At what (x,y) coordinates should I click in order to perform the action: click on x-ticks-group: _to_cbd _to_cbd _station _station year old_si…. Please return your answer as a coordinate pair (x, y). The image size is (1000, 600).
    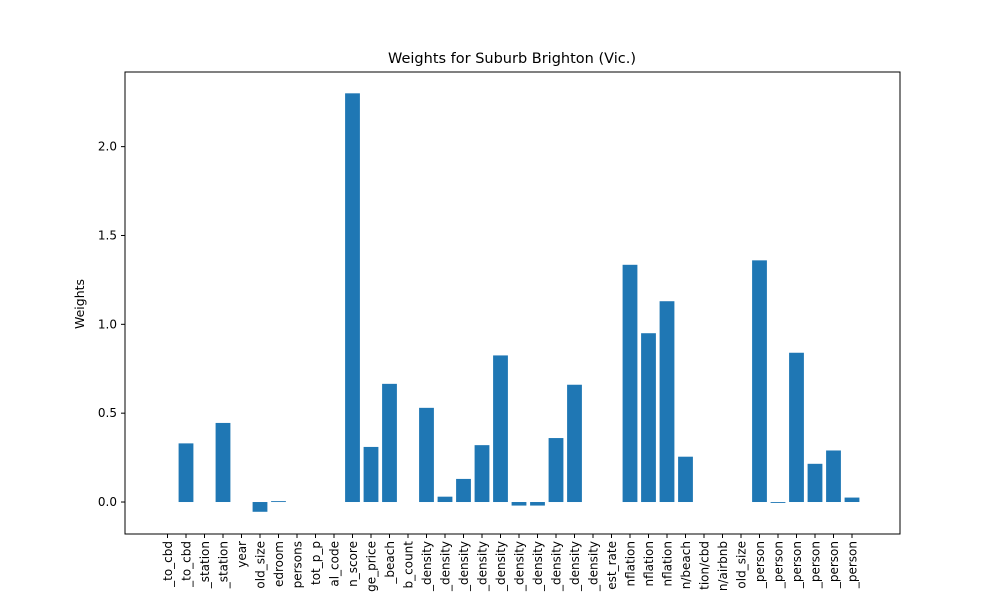
    Looking at the image, I should click on (510, 563).